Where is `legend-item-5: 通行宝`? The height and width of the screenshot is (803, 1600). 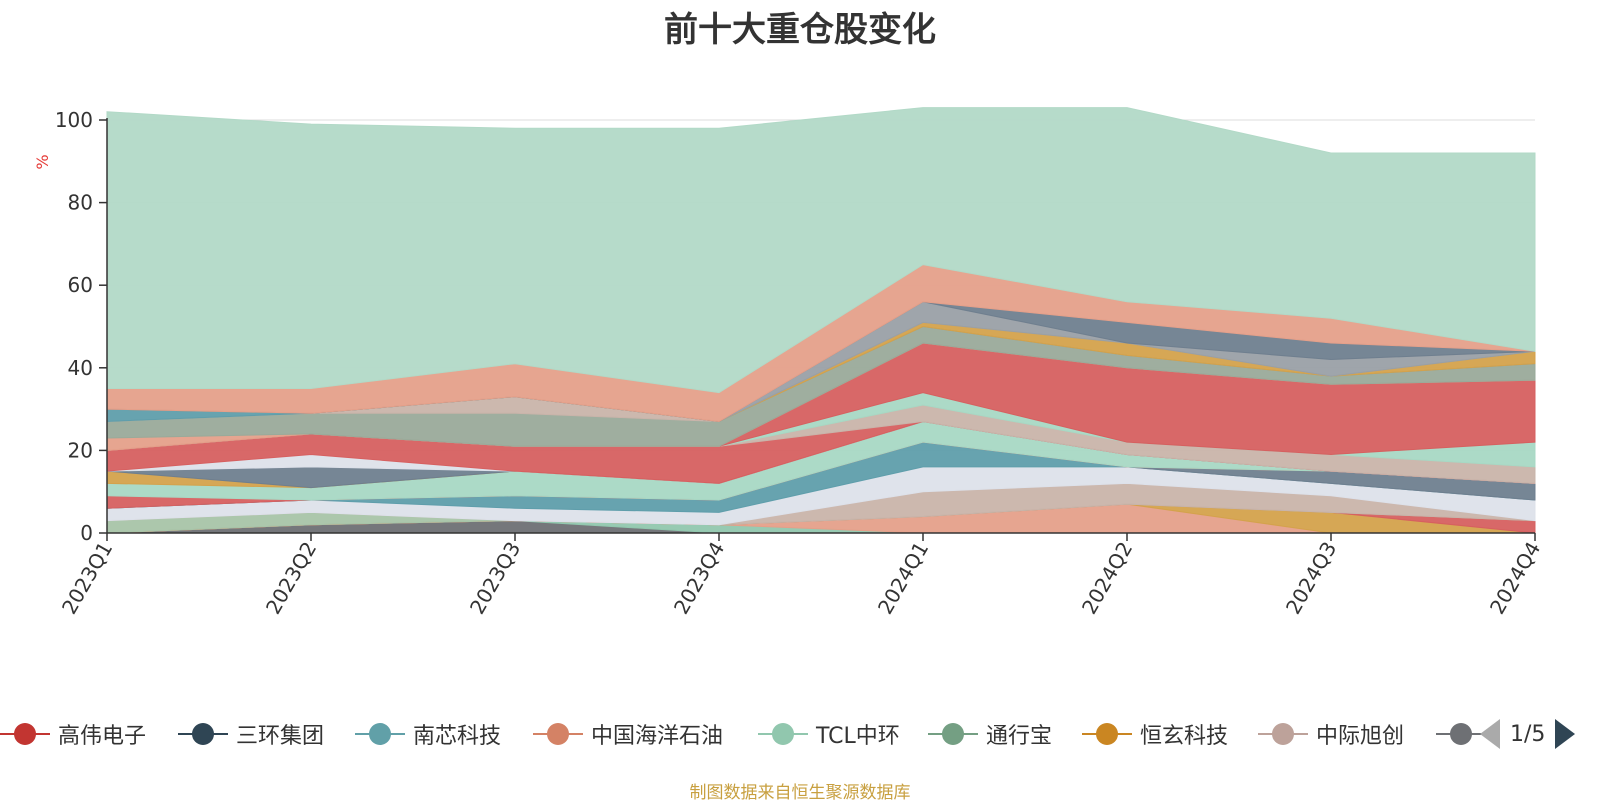 legend-item-5: 通行宝 is located at coordinates (990, 734).